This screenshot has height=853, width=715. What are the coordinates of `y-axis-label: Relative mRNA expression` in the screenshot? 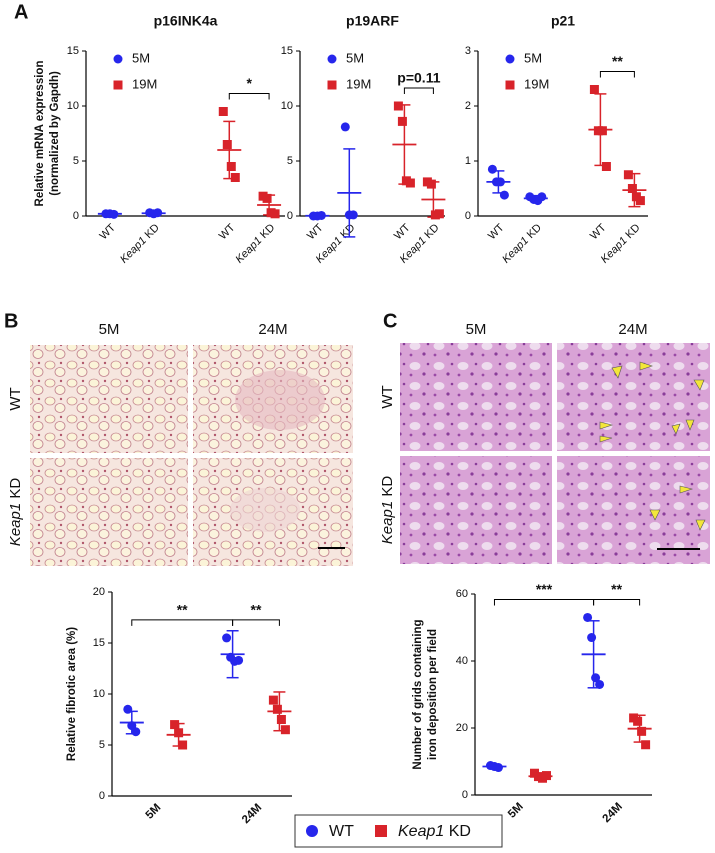 It's located at (40, 134).